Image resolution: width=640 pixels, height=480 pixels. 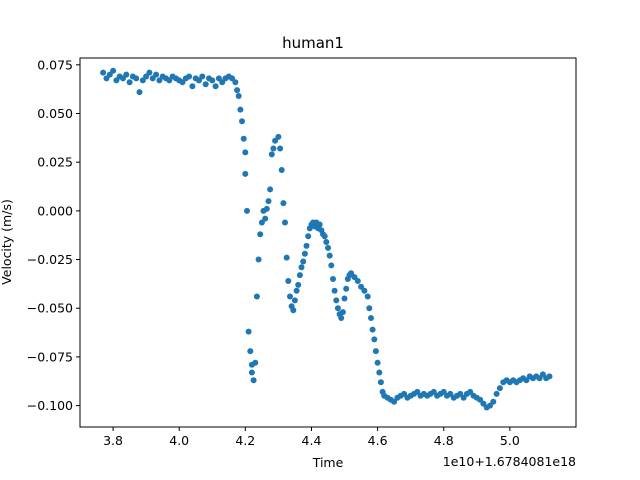 I want to click on y-tick-label: 0.075, so click(x=55, y=64).